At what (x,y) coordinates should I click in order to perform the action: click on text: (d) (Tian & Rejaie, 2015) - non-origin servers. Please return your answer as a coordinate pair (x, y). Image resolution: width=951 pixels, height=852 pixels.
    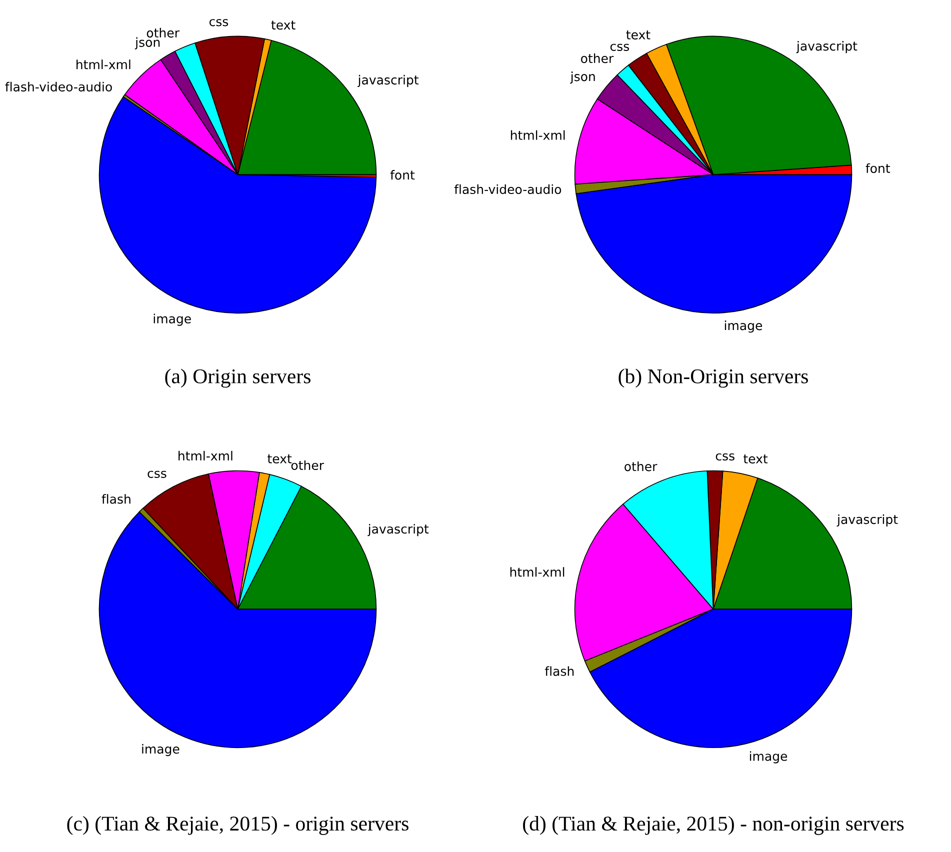
    Looking at the image, I should click on (713, 825).